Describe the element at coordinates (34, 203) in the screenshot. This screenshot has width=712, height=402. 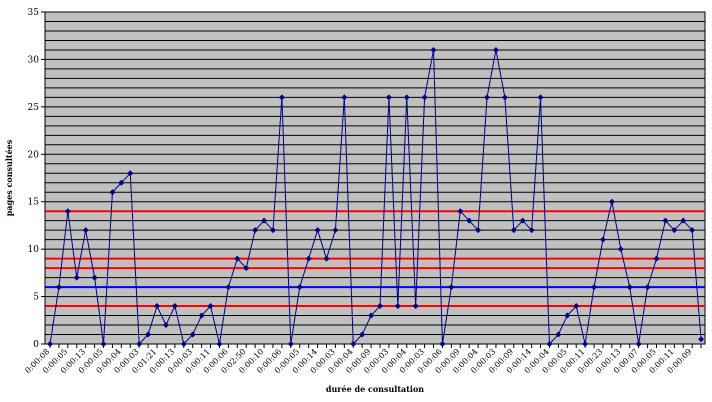
I see `y-tick-label: 15` at that location.